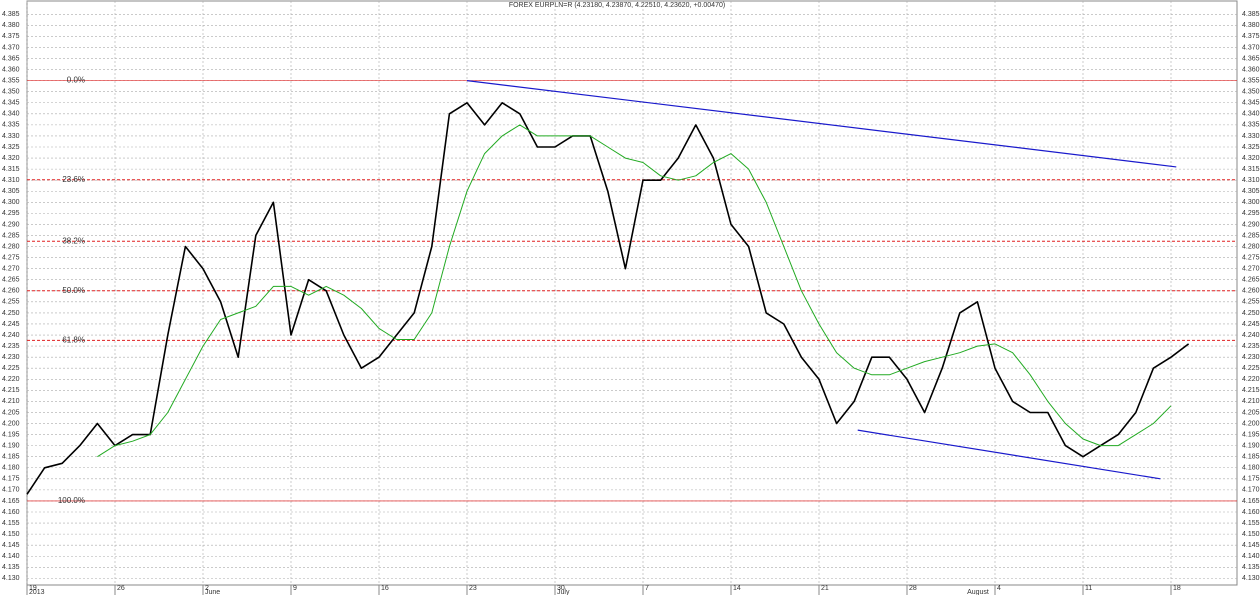 This screenshot has height=595, width=1260. What do you see at coordinates (1251, 213) in the screenshot?
I see `y-tick-label-right: 4.295` at bounding box center [1251, 213].